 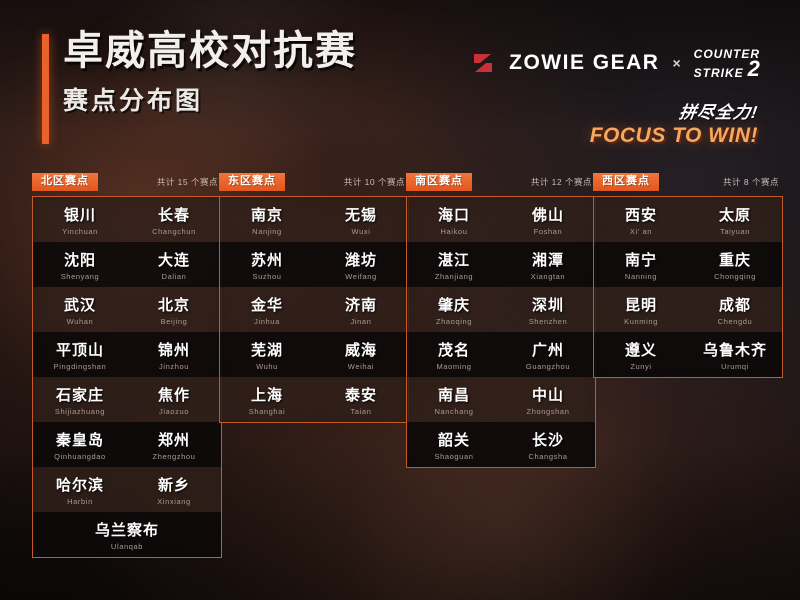 What do you see at coordinates (79, 350) in the screenshot?
I see `venue-city-name-cn: 平顶山` at bounding box center [79, 350].